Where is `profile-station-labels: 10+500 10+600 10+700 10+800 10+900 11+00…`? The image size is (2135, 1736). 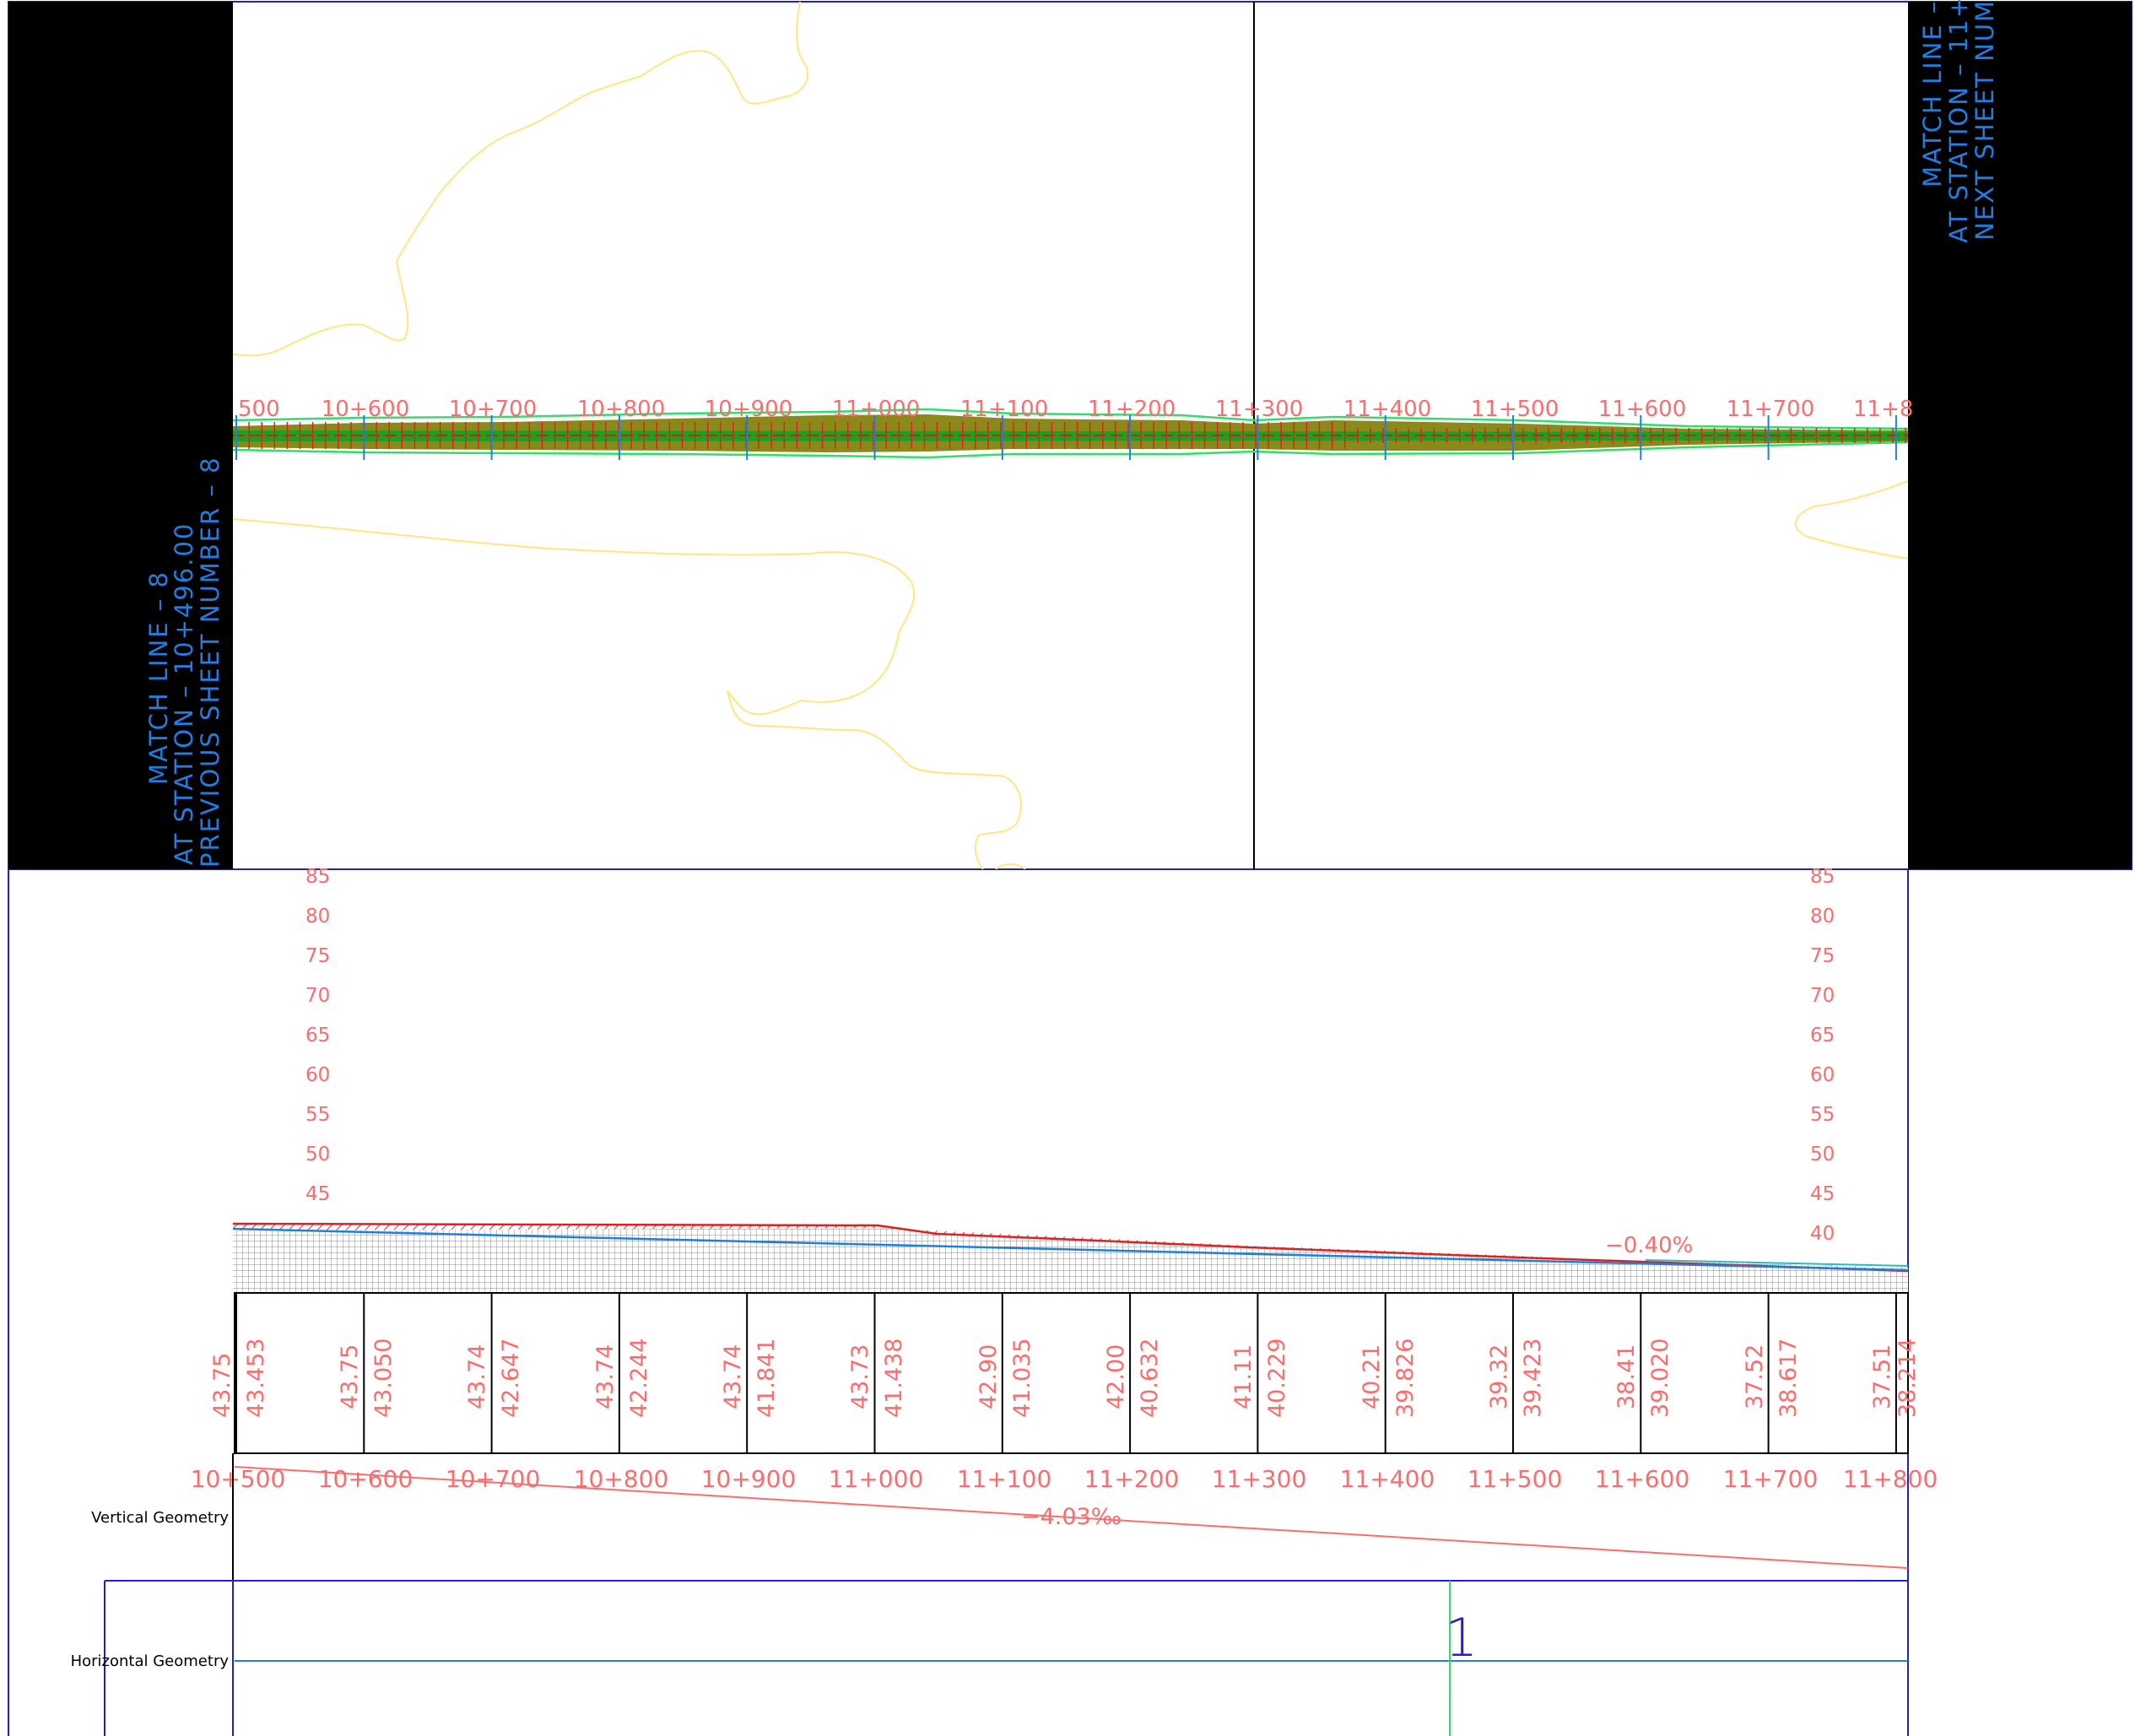 profile-station-labels: 10+500 10+600 10+700 10+800 10+900 11+00… is located at coordinates (1064, 1479).